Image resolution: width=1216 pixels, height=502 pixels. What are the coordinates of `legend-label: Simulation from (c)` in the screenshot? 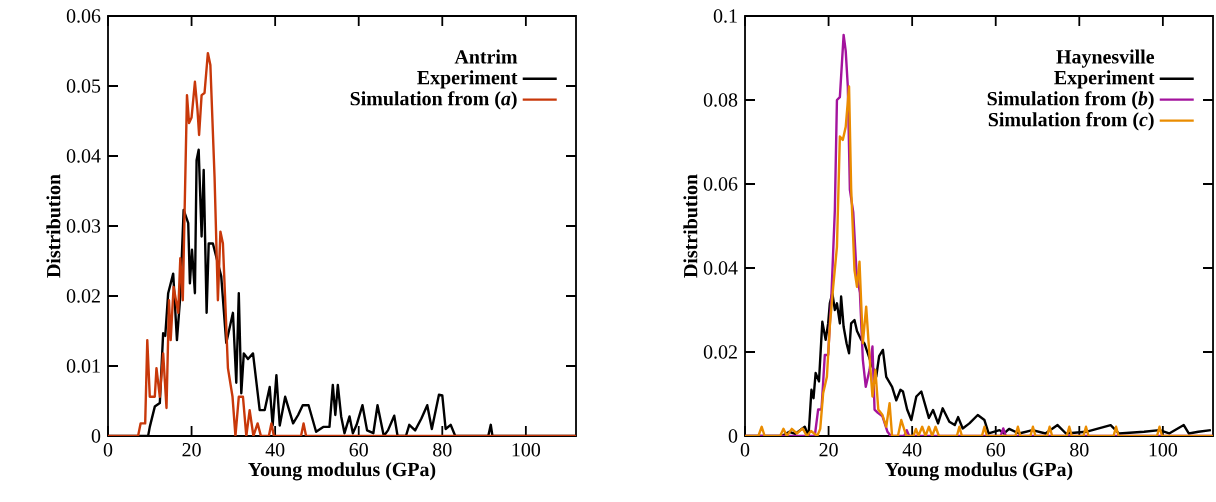 It's located at (1071, 121).